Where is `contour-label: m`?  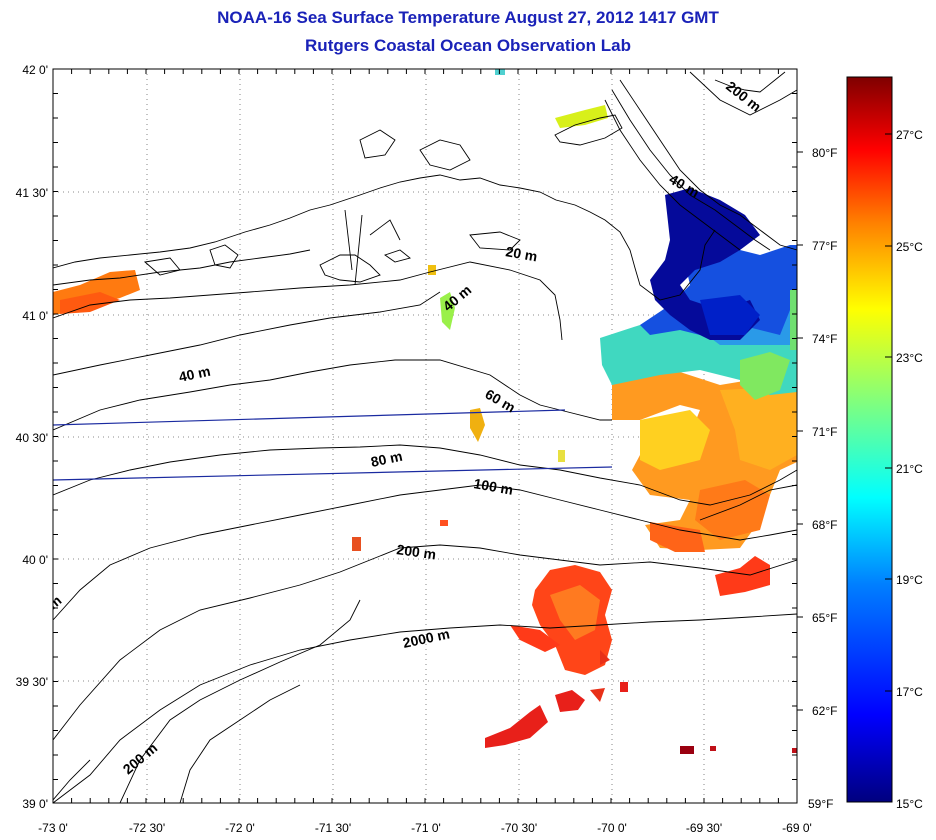
contour-label: m is located at coordinates (55, 602).